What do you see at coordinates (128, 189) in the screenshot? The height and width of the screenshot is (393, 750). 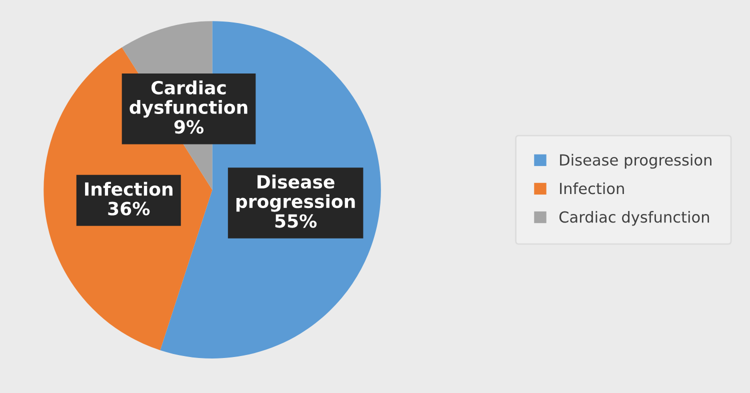 I see `slice-label: Infection` at bounding box center [128, 189].